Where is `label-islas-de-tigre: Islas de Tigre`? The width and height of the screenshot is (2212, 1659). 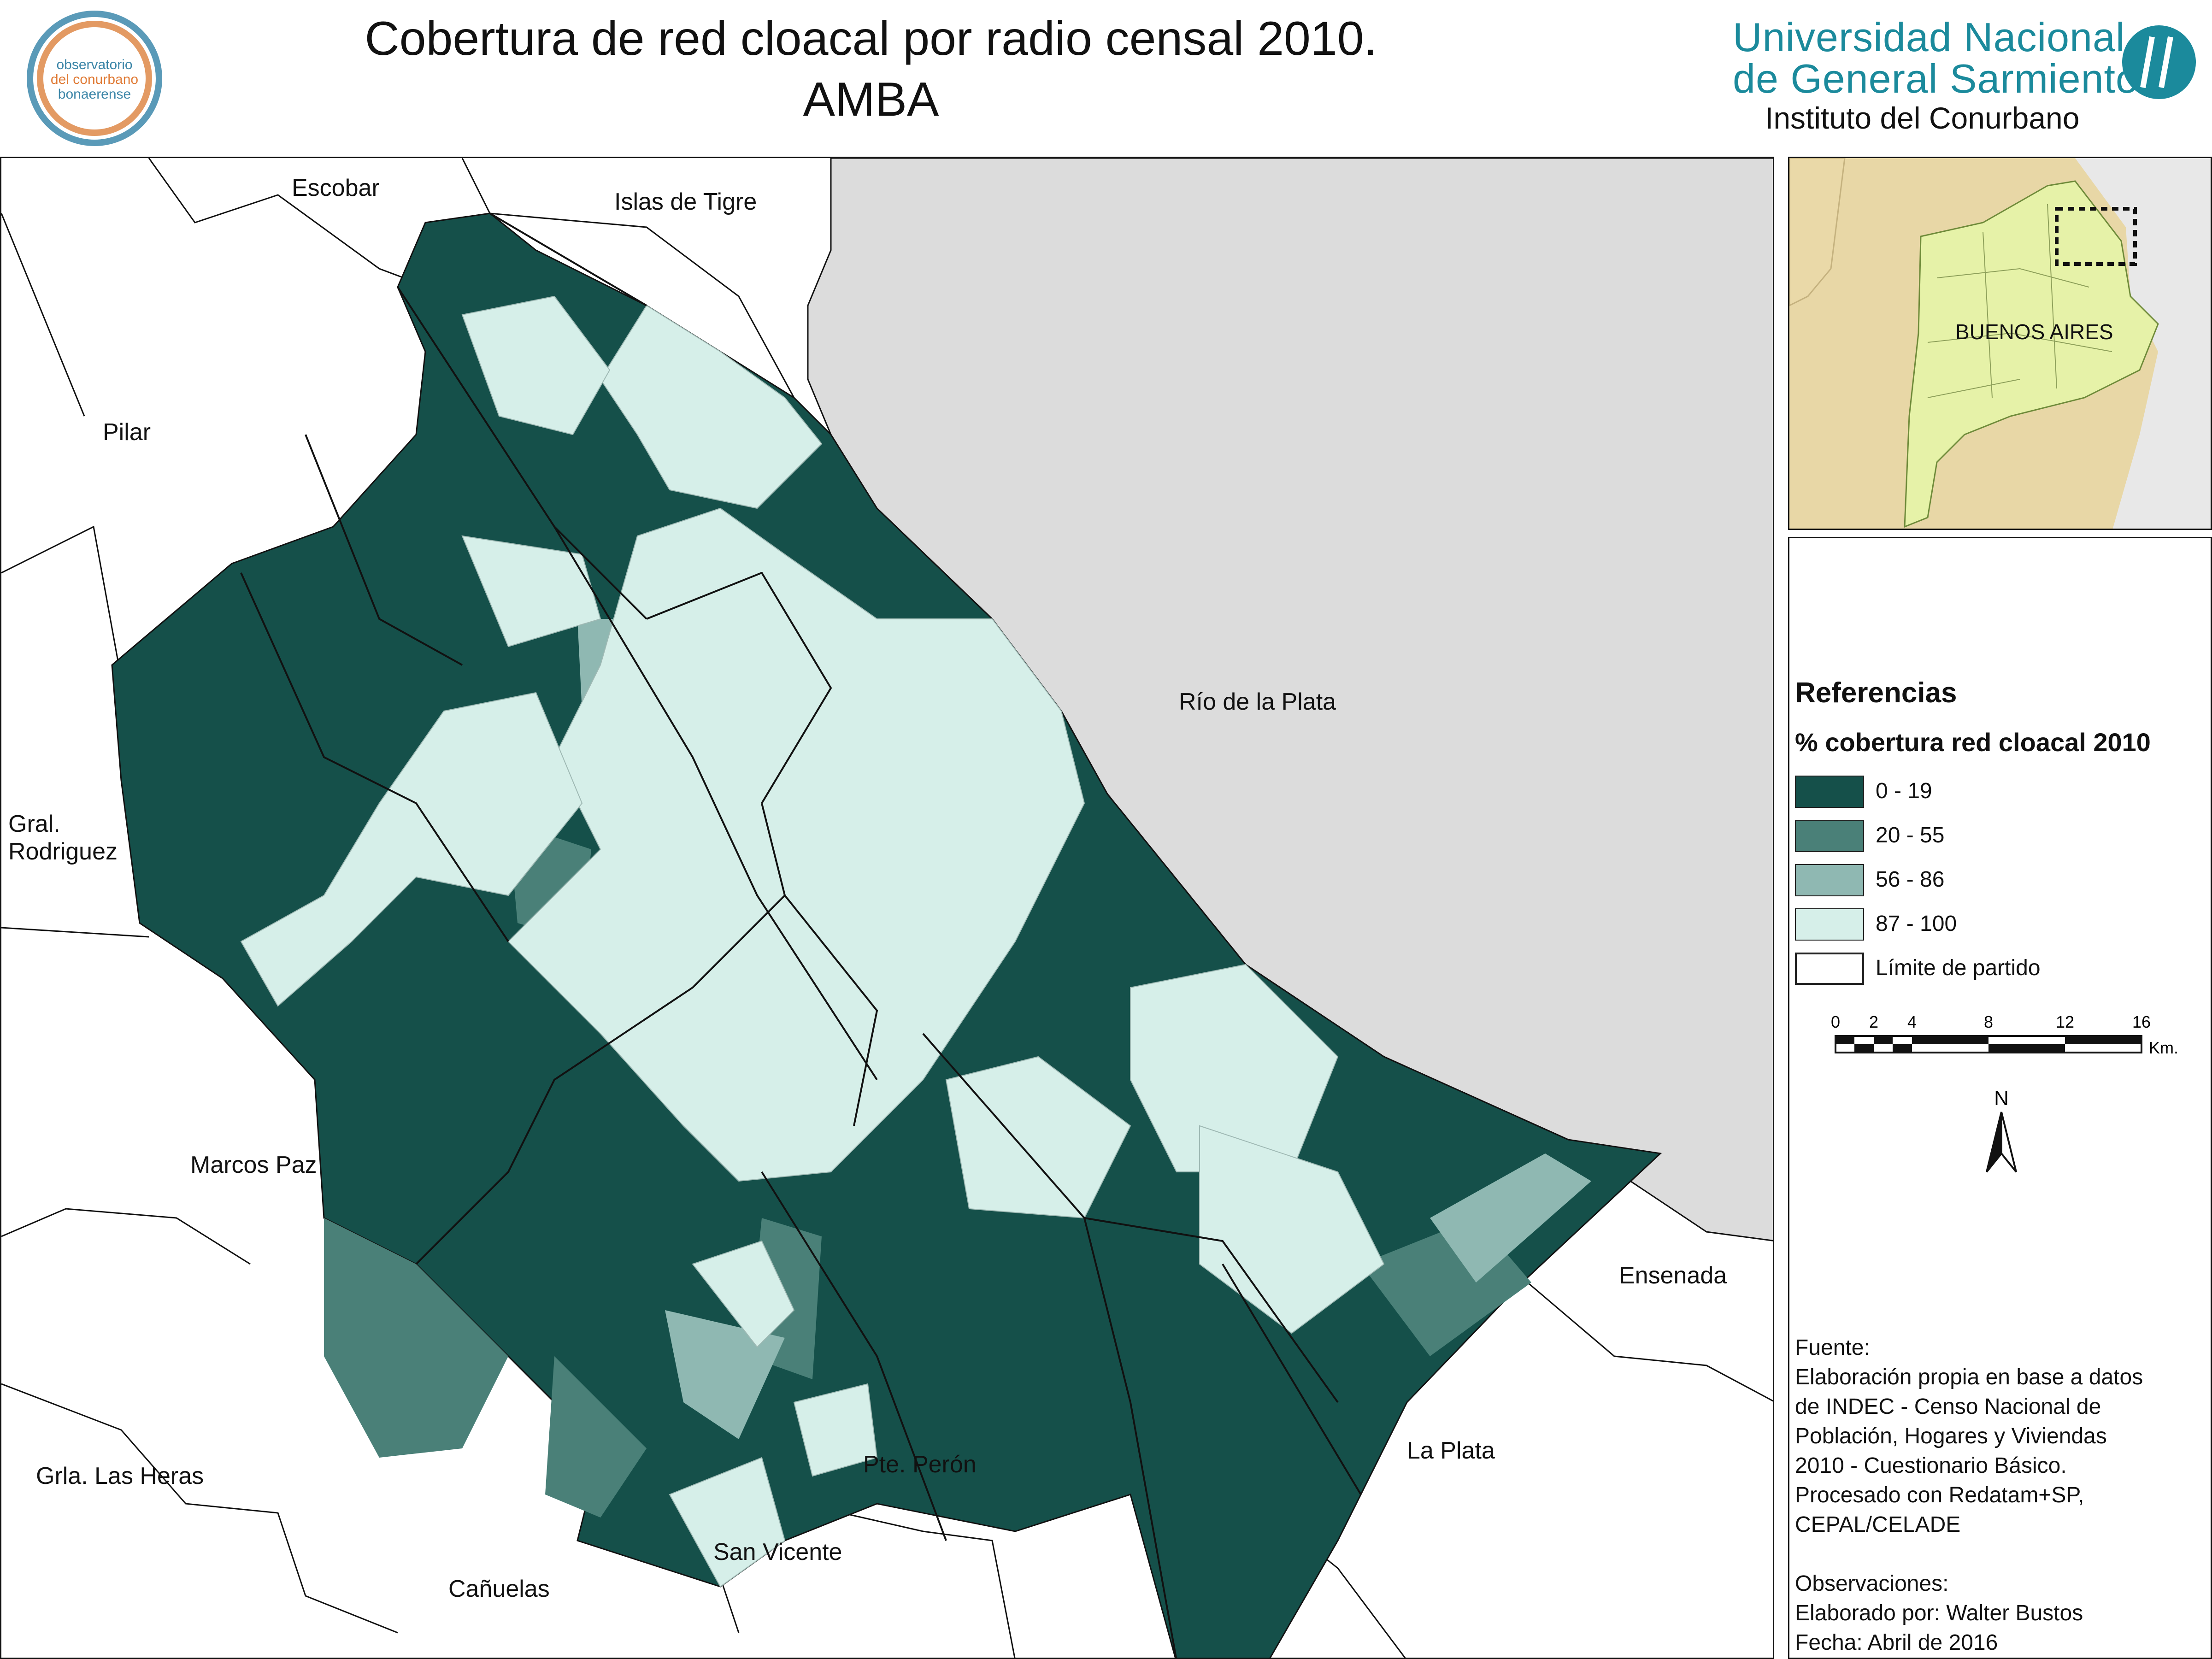
label-islas-de-tigre: Islas de Tigre is located at coordinates (685, 201).